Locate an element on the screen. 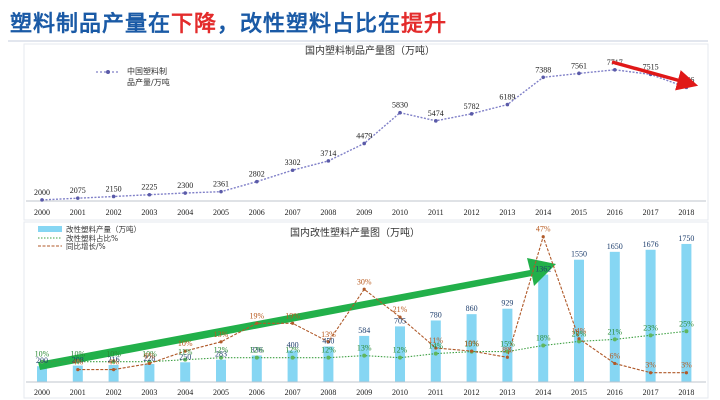 The image size is (720, 400). page-title: 塑料制品产量在下降，改性塑料占比在提升 is located at coordinates (228, 22).